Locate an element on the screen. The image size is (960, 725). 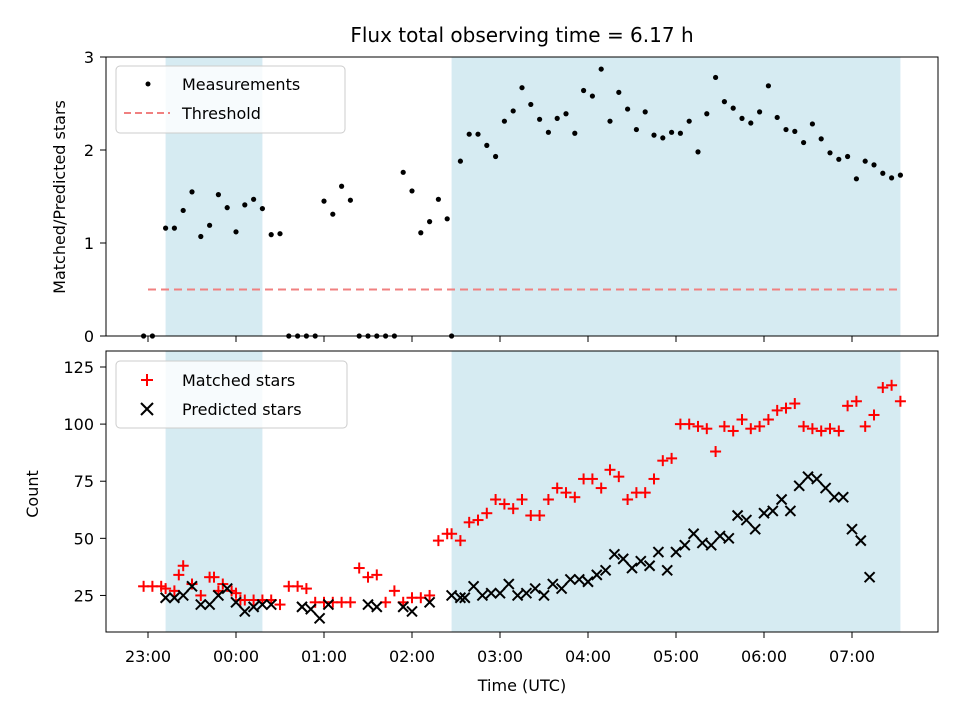
legend-predicted-label: Predicted stars is located at coordinates (242, 409).